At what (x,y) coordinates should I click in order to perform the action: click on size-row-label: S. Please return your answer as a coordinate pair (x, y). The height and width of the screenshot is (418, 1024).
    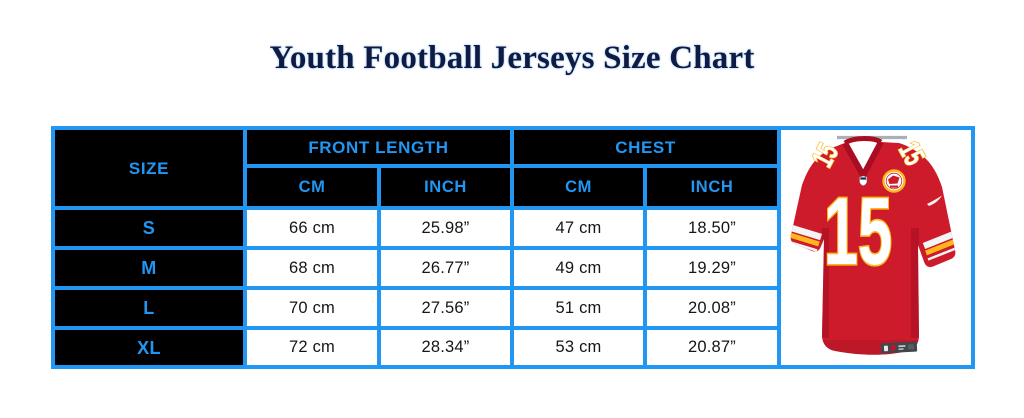
    Looking at the image, I should click on (149, 228).